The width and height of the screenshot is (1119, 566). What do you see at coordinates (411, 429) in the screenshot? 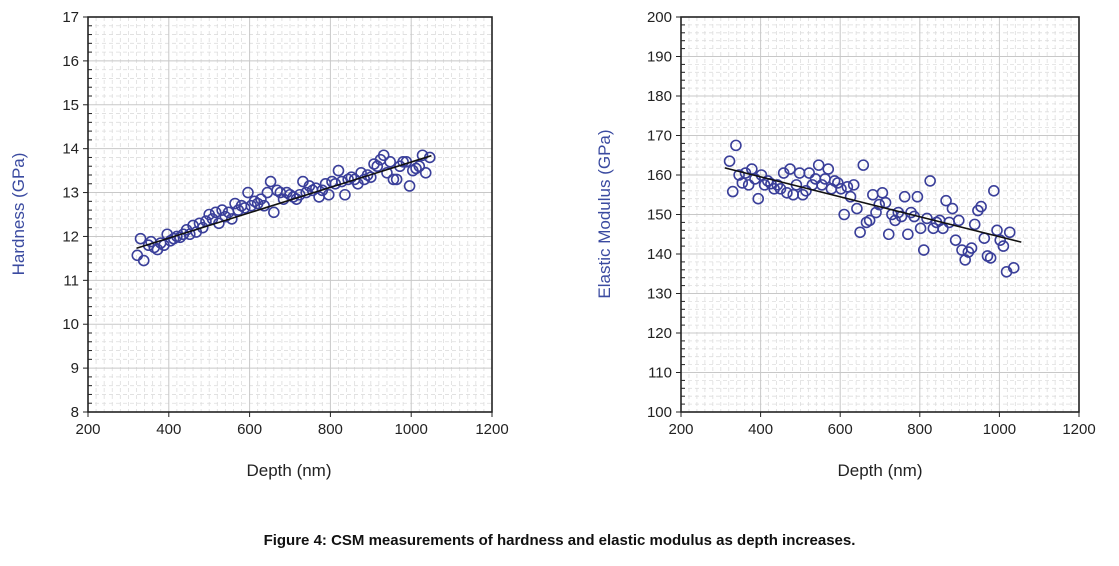
I see `hardness-x-tick-label: 1000` at bounding box center [411, 429].